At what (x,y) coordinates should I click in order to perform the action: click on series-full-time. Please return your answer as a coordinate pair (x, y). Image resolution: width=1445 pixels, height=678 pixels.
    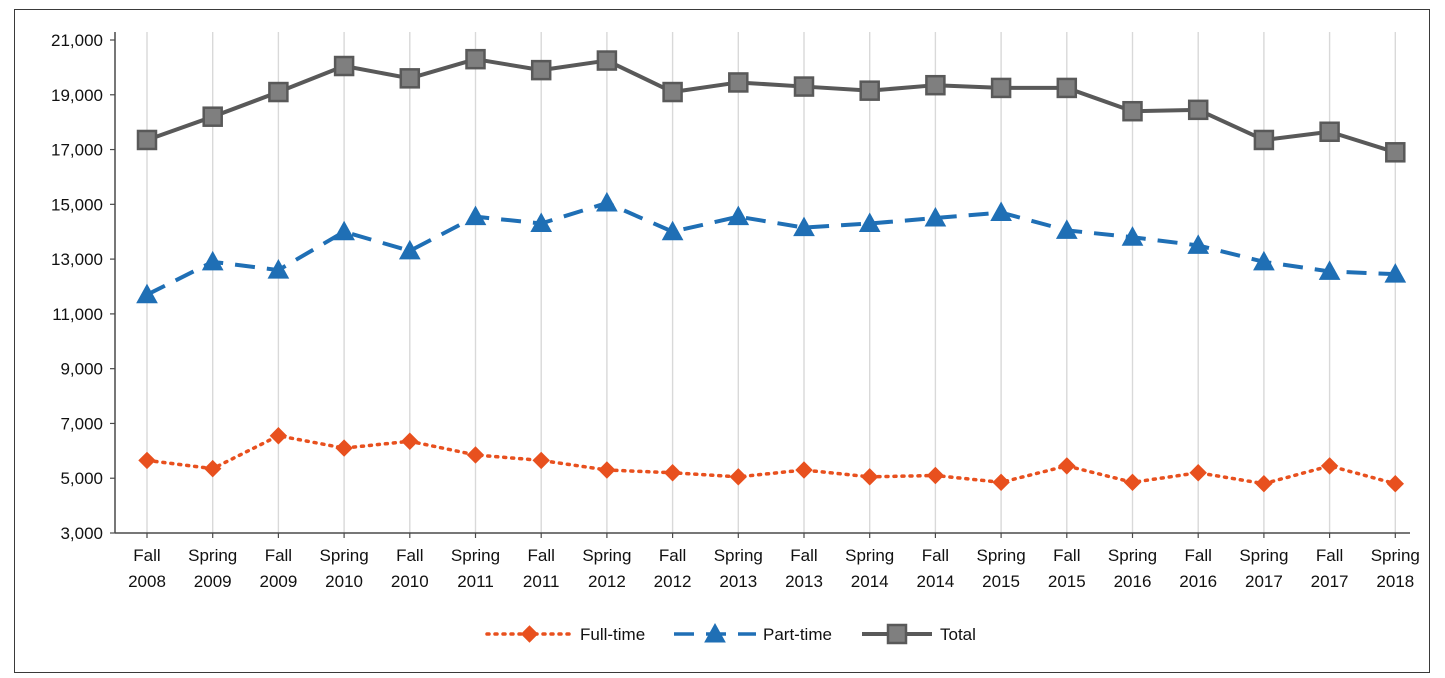
    Looking at the image, I should click on (771, 460).